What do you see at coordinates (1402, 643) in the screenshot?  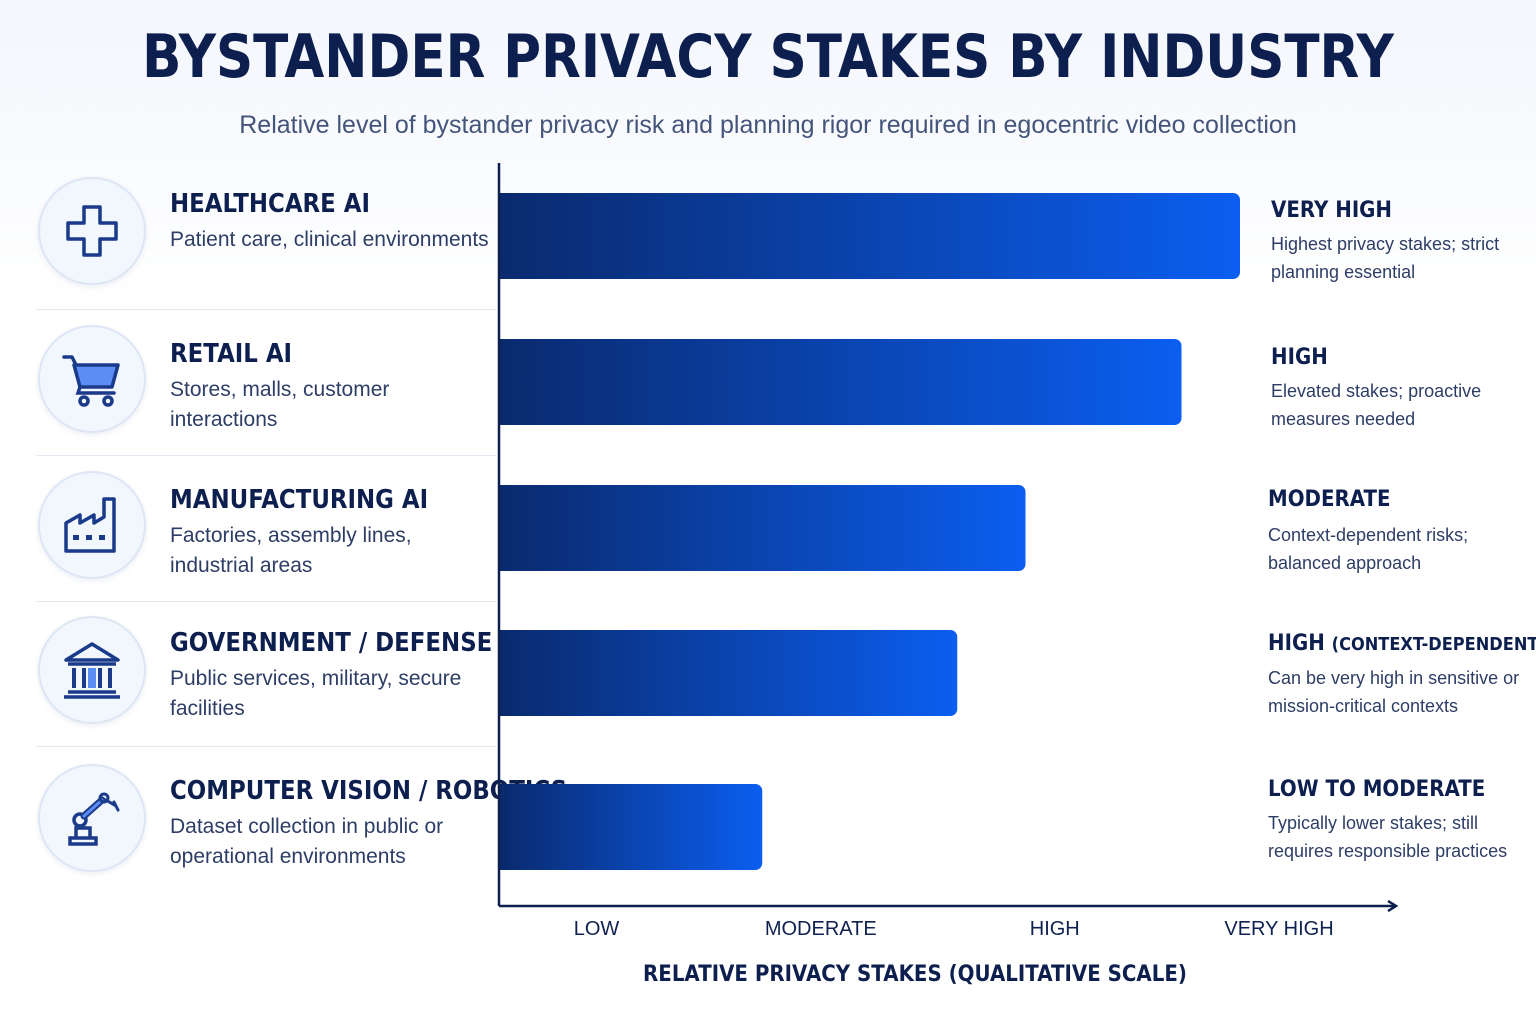 I see `level-title: HIGH (CONTEXT-DEPENDENT)` at bounding box center [1402, 643].